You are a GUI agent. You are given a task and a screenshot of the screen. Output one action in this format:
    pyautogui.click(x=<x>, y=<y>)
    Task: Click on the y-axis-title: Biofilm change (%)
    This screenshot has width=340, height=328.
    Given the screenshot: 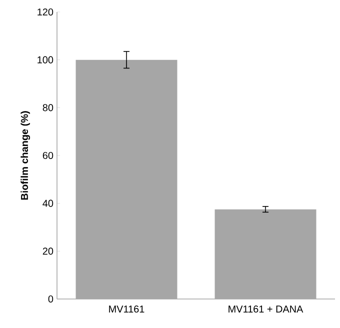 What is the action you would take?
    pyautogui.click(x=25, y=155)
    